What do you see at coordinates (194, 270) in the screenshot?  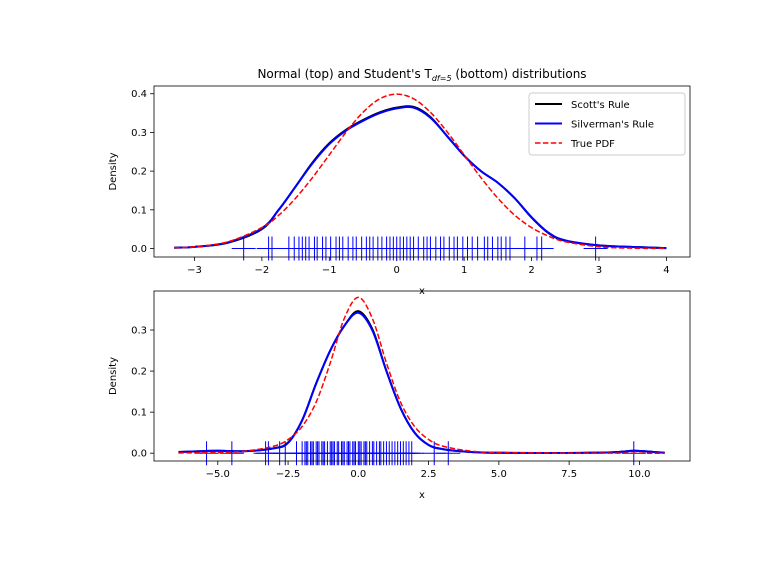 I see `x-tick-label: −3` at bounding box center [194, 270].